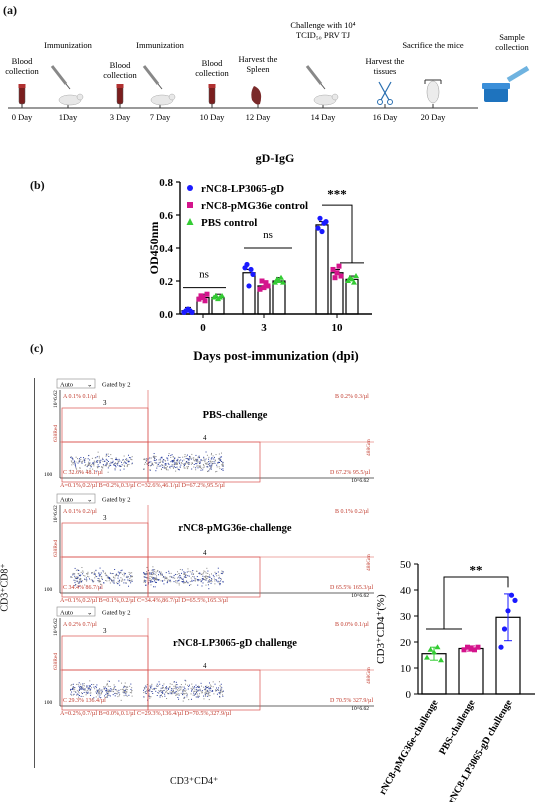 The height and width of the screenshot is (805, 550). I want to click on timeline-event-label: collection, so click(120, 75).